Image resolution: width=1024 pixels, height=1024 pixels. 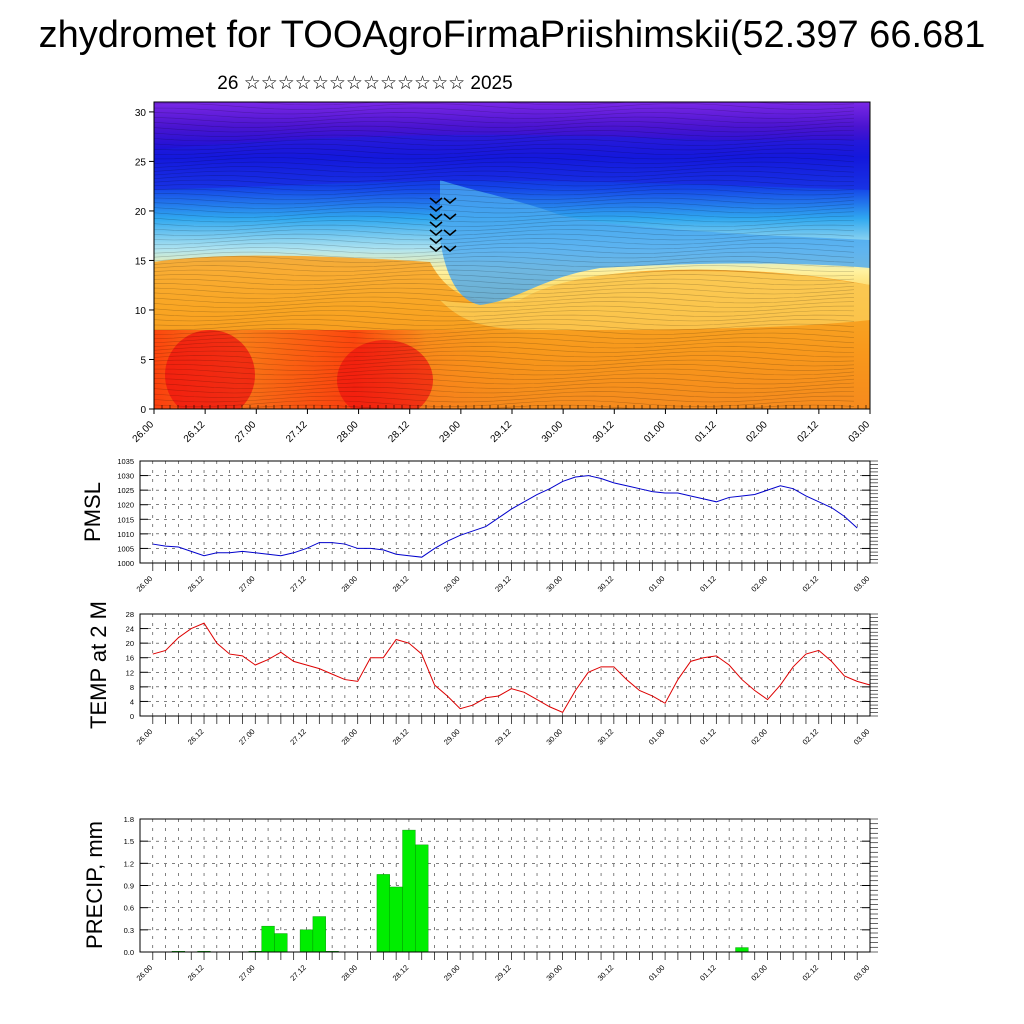 I want to click on temp-ylabel: TEMP at 2 M, so click(x=98, y=665).